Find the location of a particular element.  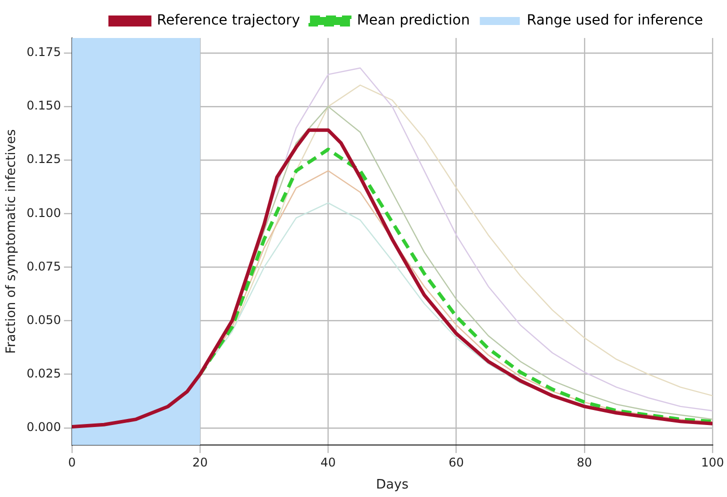

y-tick-label: 0.125 is located at coordinates (43, 159).